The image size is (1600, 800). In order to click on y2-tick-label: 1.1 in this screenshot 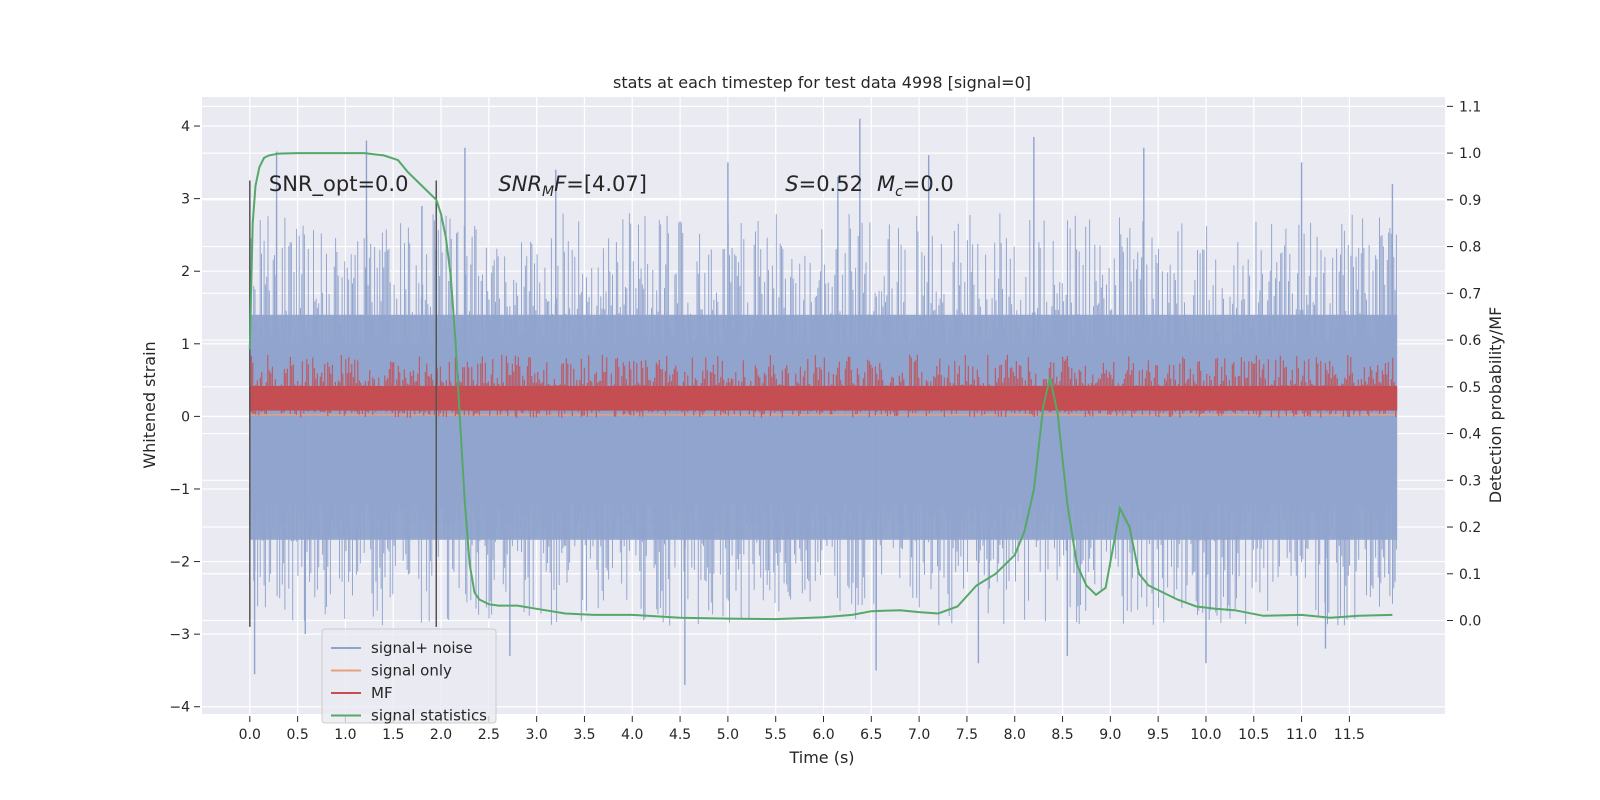, I will do `click(1470, 107)`.